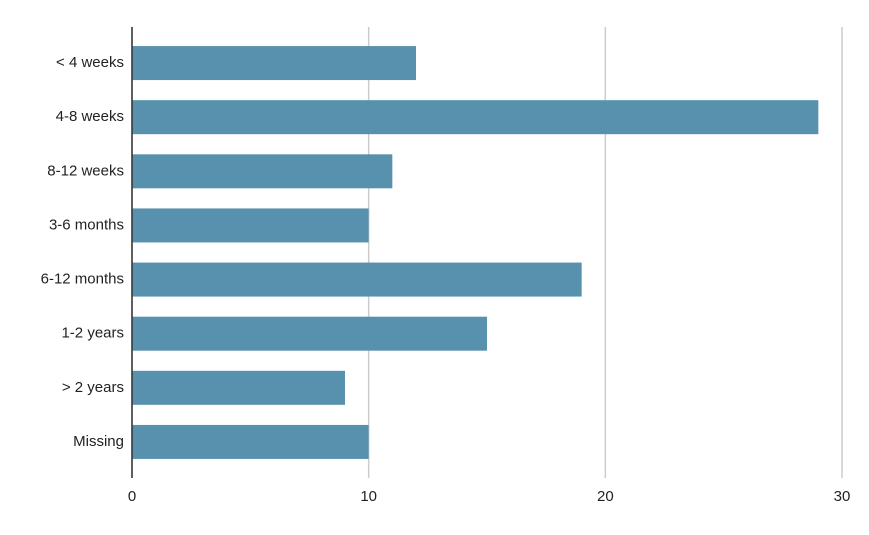  What do you see at coordinates (368, 496) in the screenshot?
I see `x-tick-label: 10` at bounding box center [368, 496].